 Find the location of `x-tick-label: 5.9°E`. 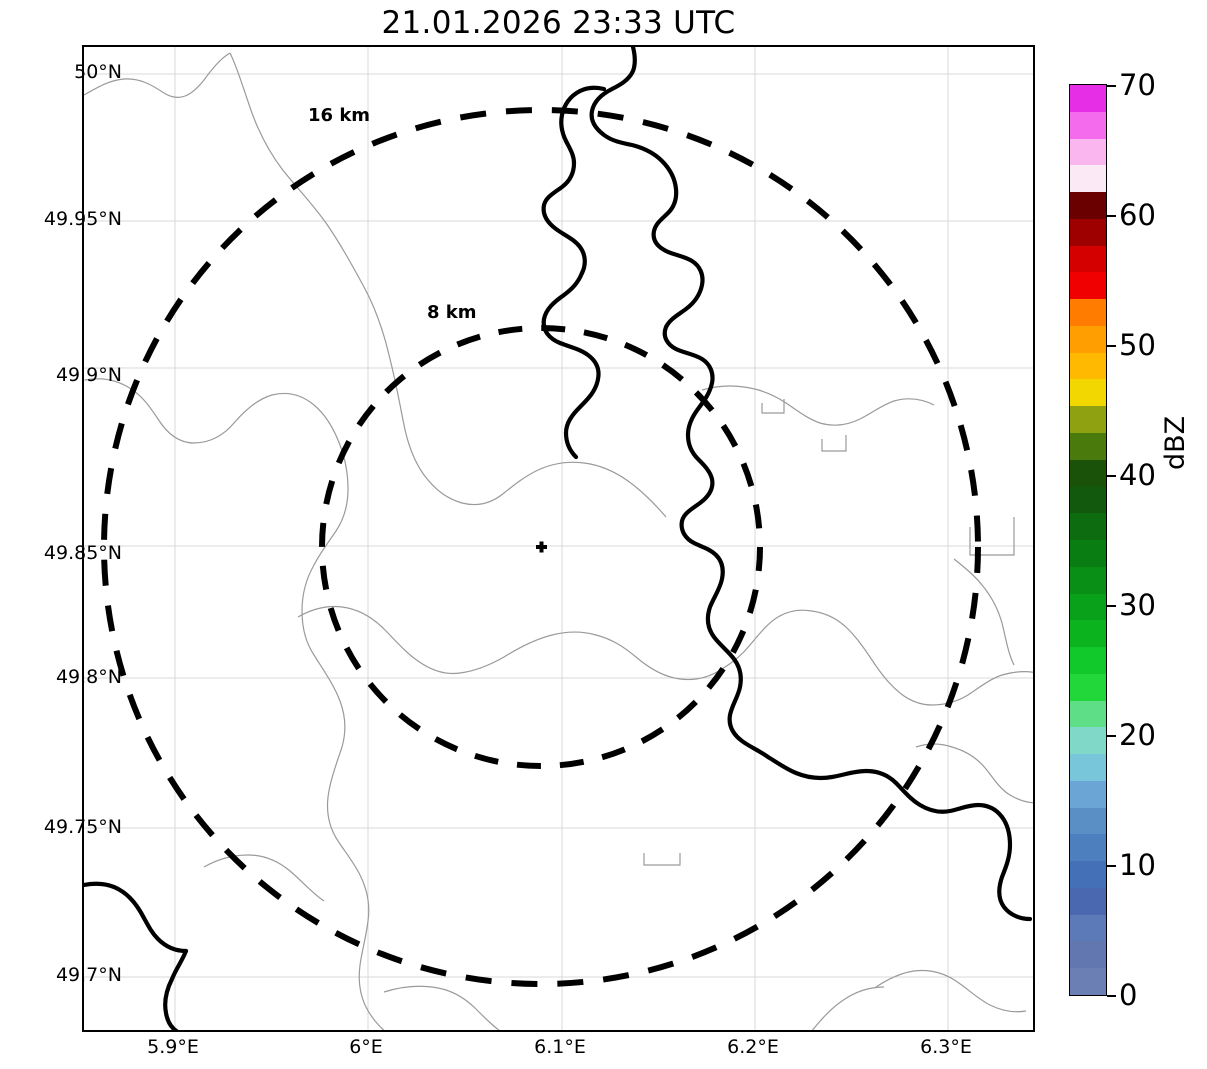

x-tick-label: 5.9°E is located at coordinates (173, 1047).